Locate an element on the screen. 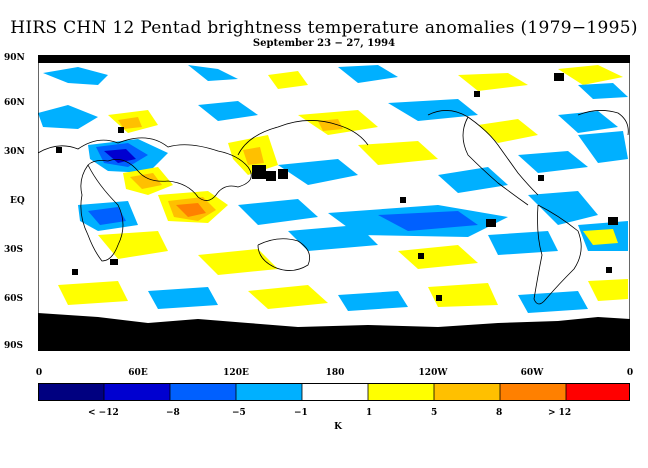  colorbar-label-5: 1 is located at coordinates (369, 413).